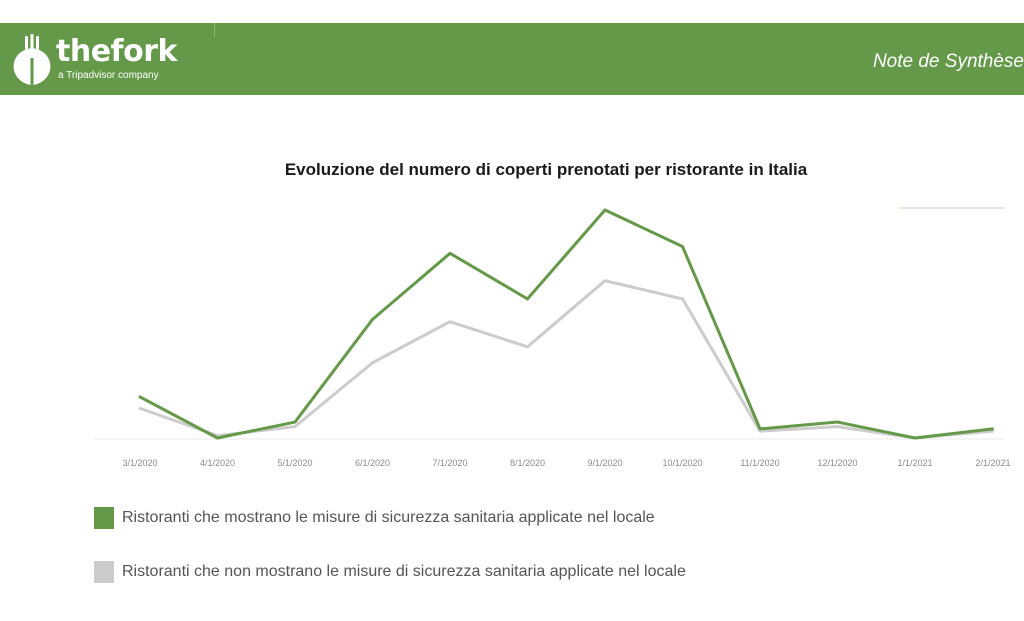  Describe the element at coordinates (108, 75) in the screenshot. I see `brand-tagline: a Tripadvisor company` at that location.